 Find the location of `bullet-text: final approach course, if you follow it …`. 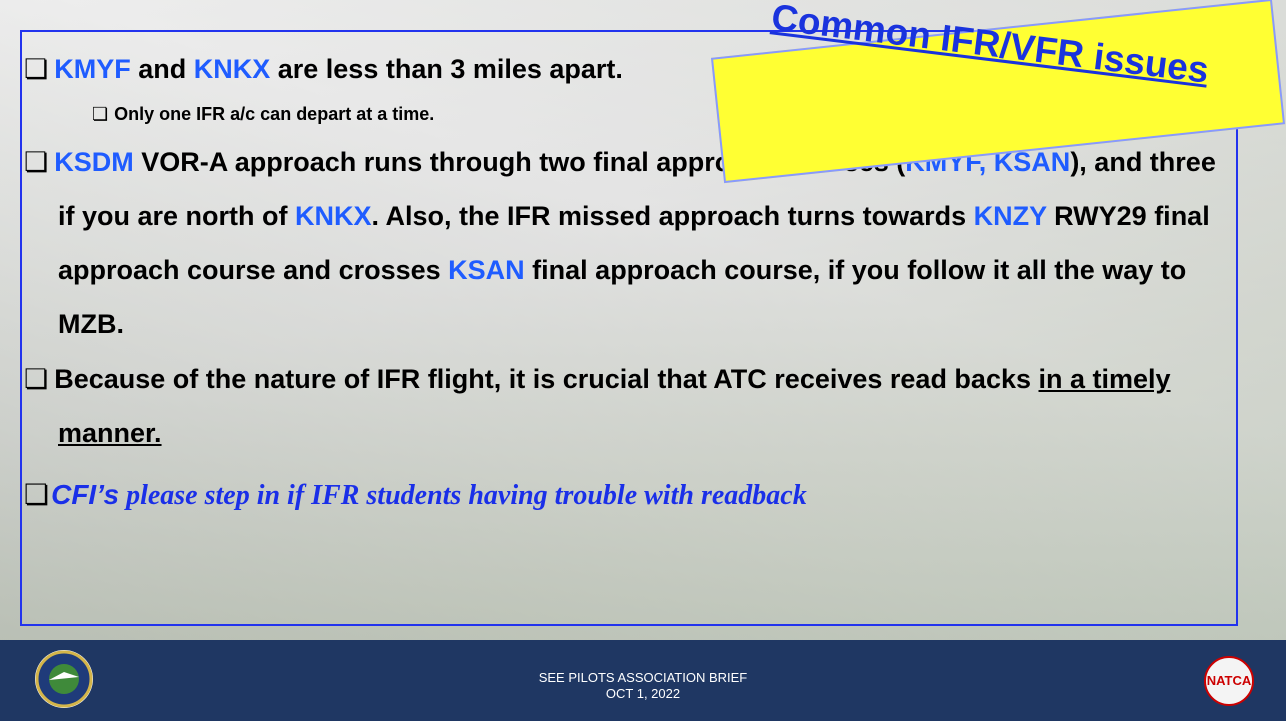

bullet-text: final approach course, if you follow it … is located at coordinates (622, 297).